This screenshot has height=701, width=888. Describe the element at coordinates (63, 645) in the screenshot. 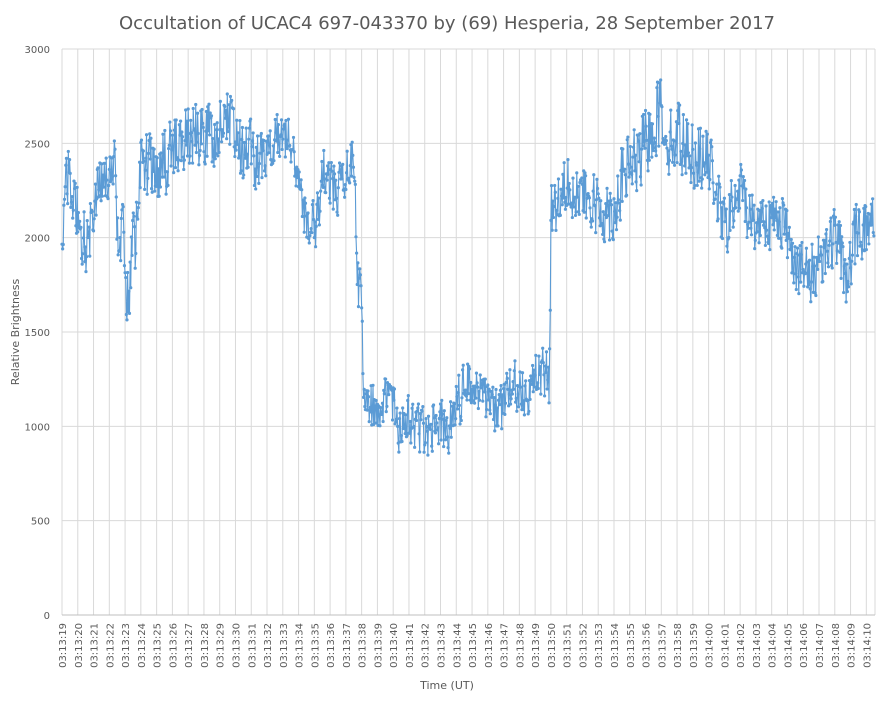

I see `x-tick-label: 03:13:19` at that location.